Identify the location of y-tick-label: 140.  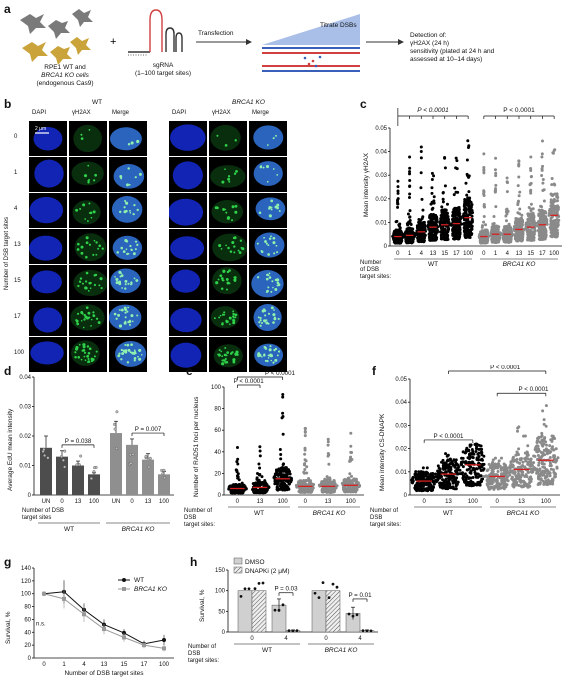
(26, 569).